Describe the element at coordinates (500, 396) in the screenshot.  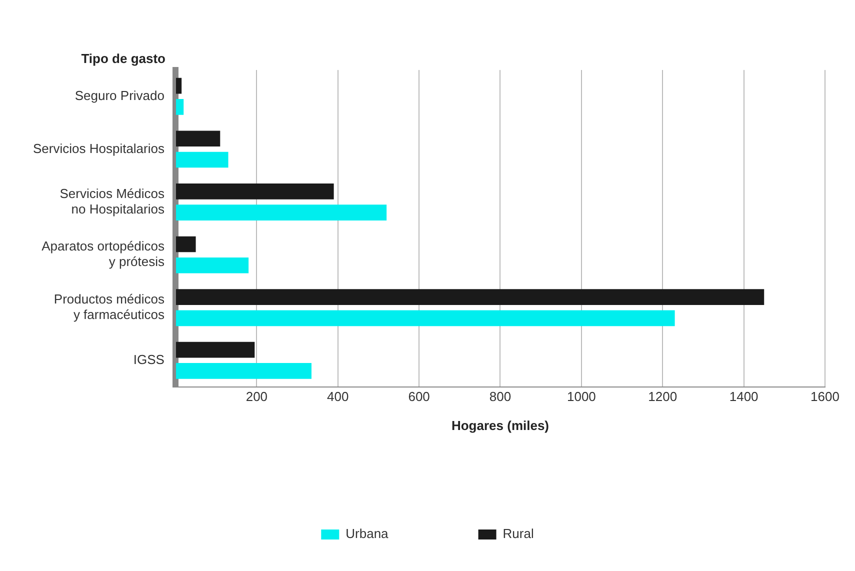
I see `x-tick-label: 800` at that location.